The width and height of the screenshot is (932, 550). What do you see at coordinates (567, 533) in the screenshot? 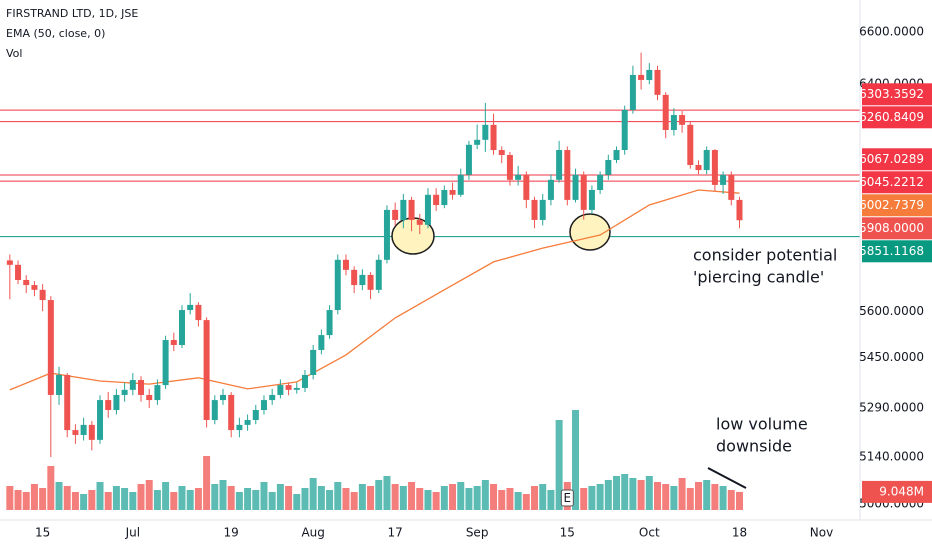
I see `x-tick-label: 15` at bounding box center [567, 533].